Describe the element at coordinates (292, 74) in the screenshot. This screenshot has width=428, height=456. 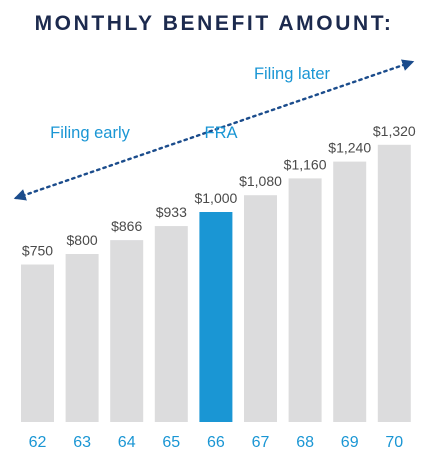
I see `annotation-filing-later: Filing later` at that location.